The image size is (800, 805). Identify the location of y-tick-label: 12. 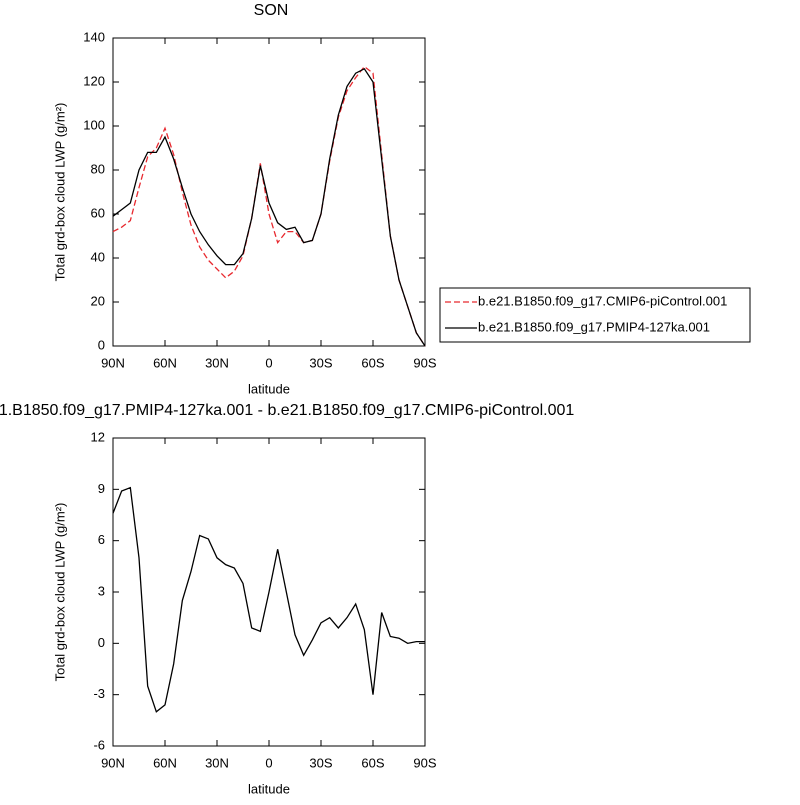
(98, 436).